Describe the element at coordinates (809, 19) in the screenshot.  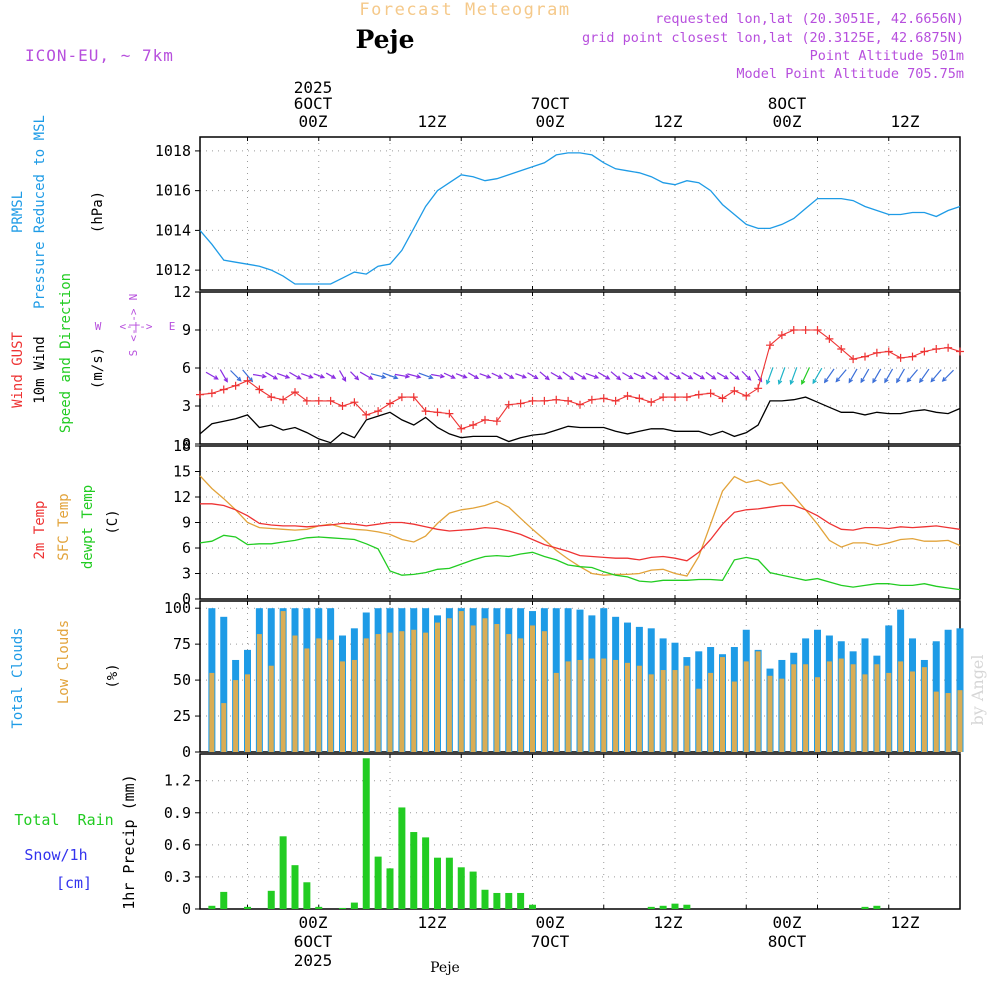
I see `requested-coords: requested lon,lat (20.3051E, 42.6656N)` at that location.